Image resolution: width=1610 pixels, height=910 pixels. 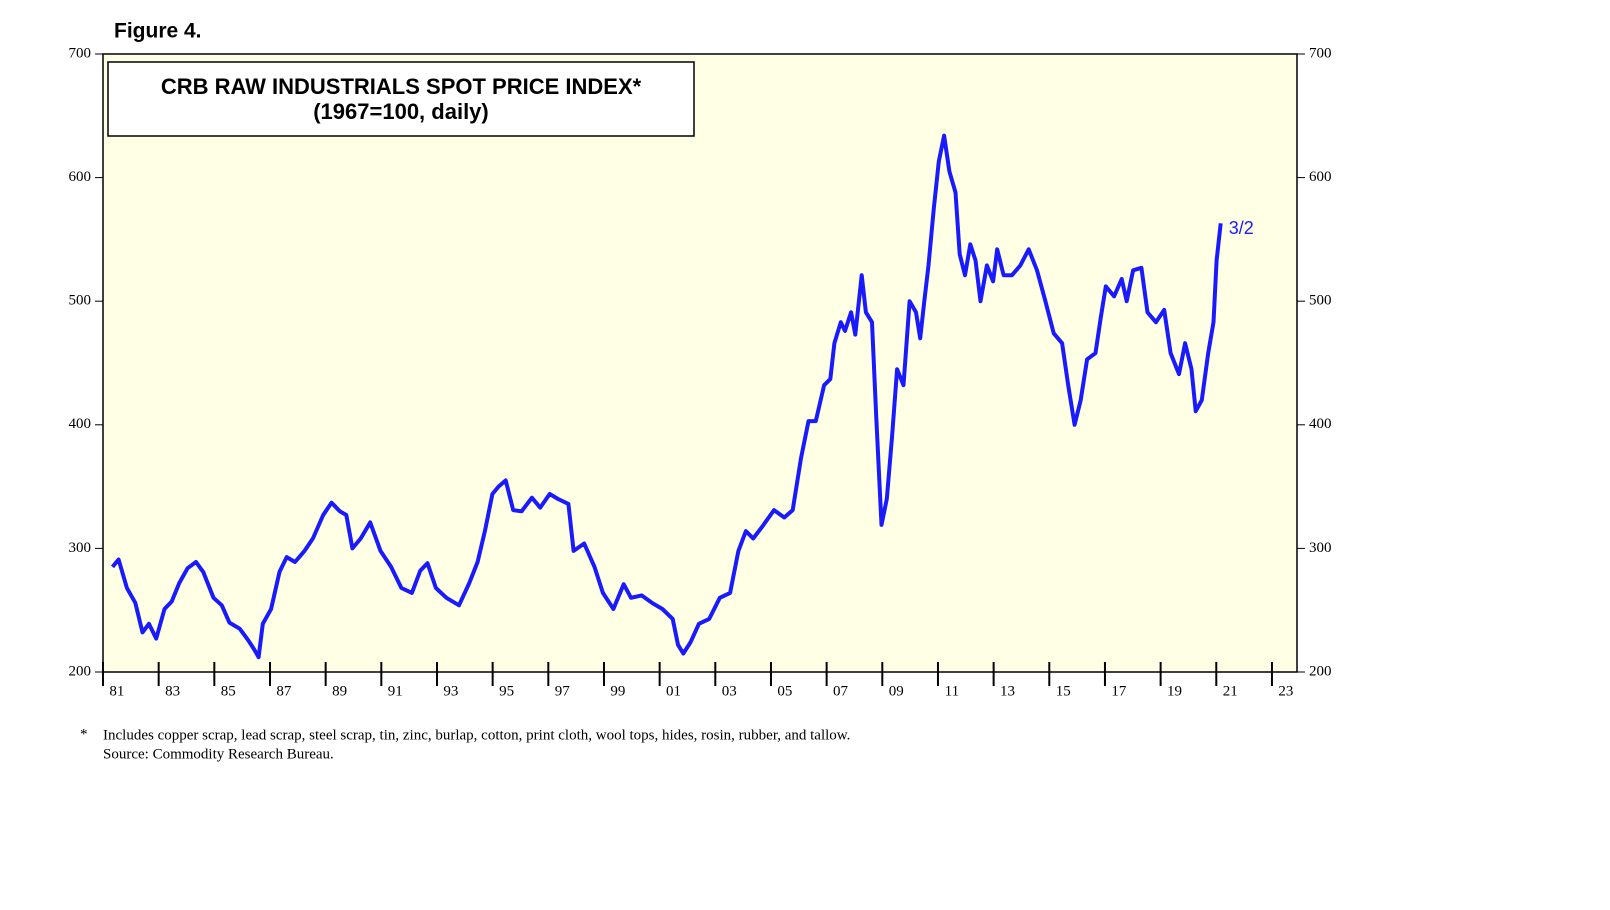 What do you see at coordinates (80, 671) in the screenshot?
I see `y-tick-label: 200` at bounding box center [80, 671].